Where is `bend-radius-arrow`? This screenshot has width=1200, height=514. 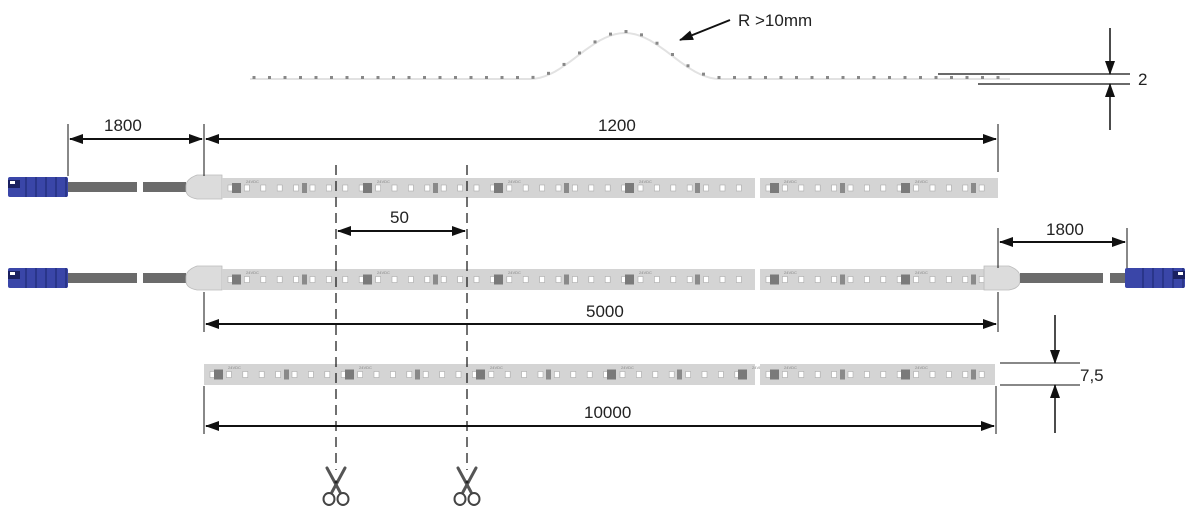 bend-radius-arrow is located at coordinates (705, 30).